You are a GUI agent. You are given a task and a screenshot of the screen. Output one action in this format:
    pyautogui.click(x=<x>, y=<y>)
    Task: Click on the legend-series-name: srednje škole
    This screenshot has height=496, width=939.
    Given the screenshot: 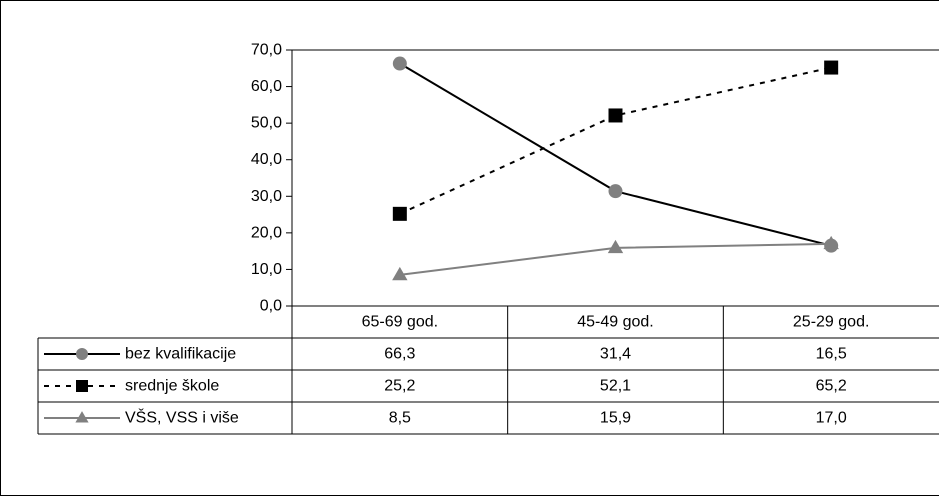 What is the action you would take?
    pyautogui.click(x=172, y=386)
    